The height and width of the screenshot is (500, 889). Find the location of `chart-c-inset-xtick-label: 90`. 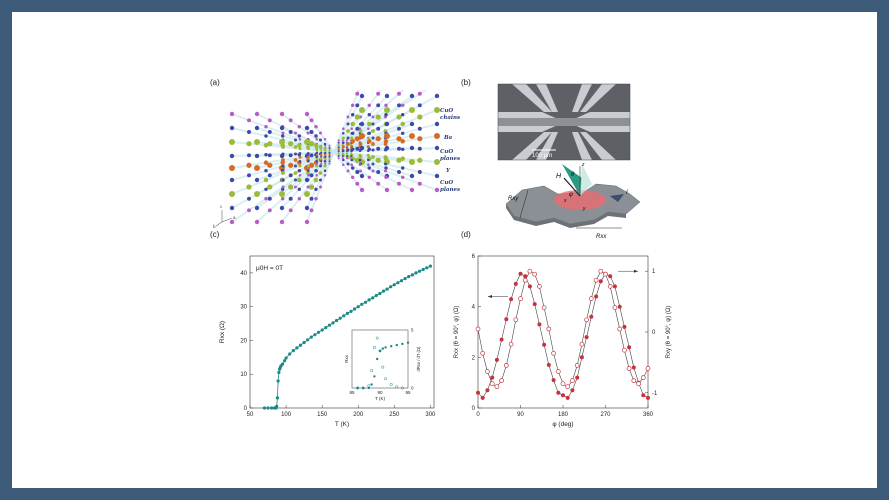

chart-c-inset-xtick-label: 90 is located at coordinates (380, 392).